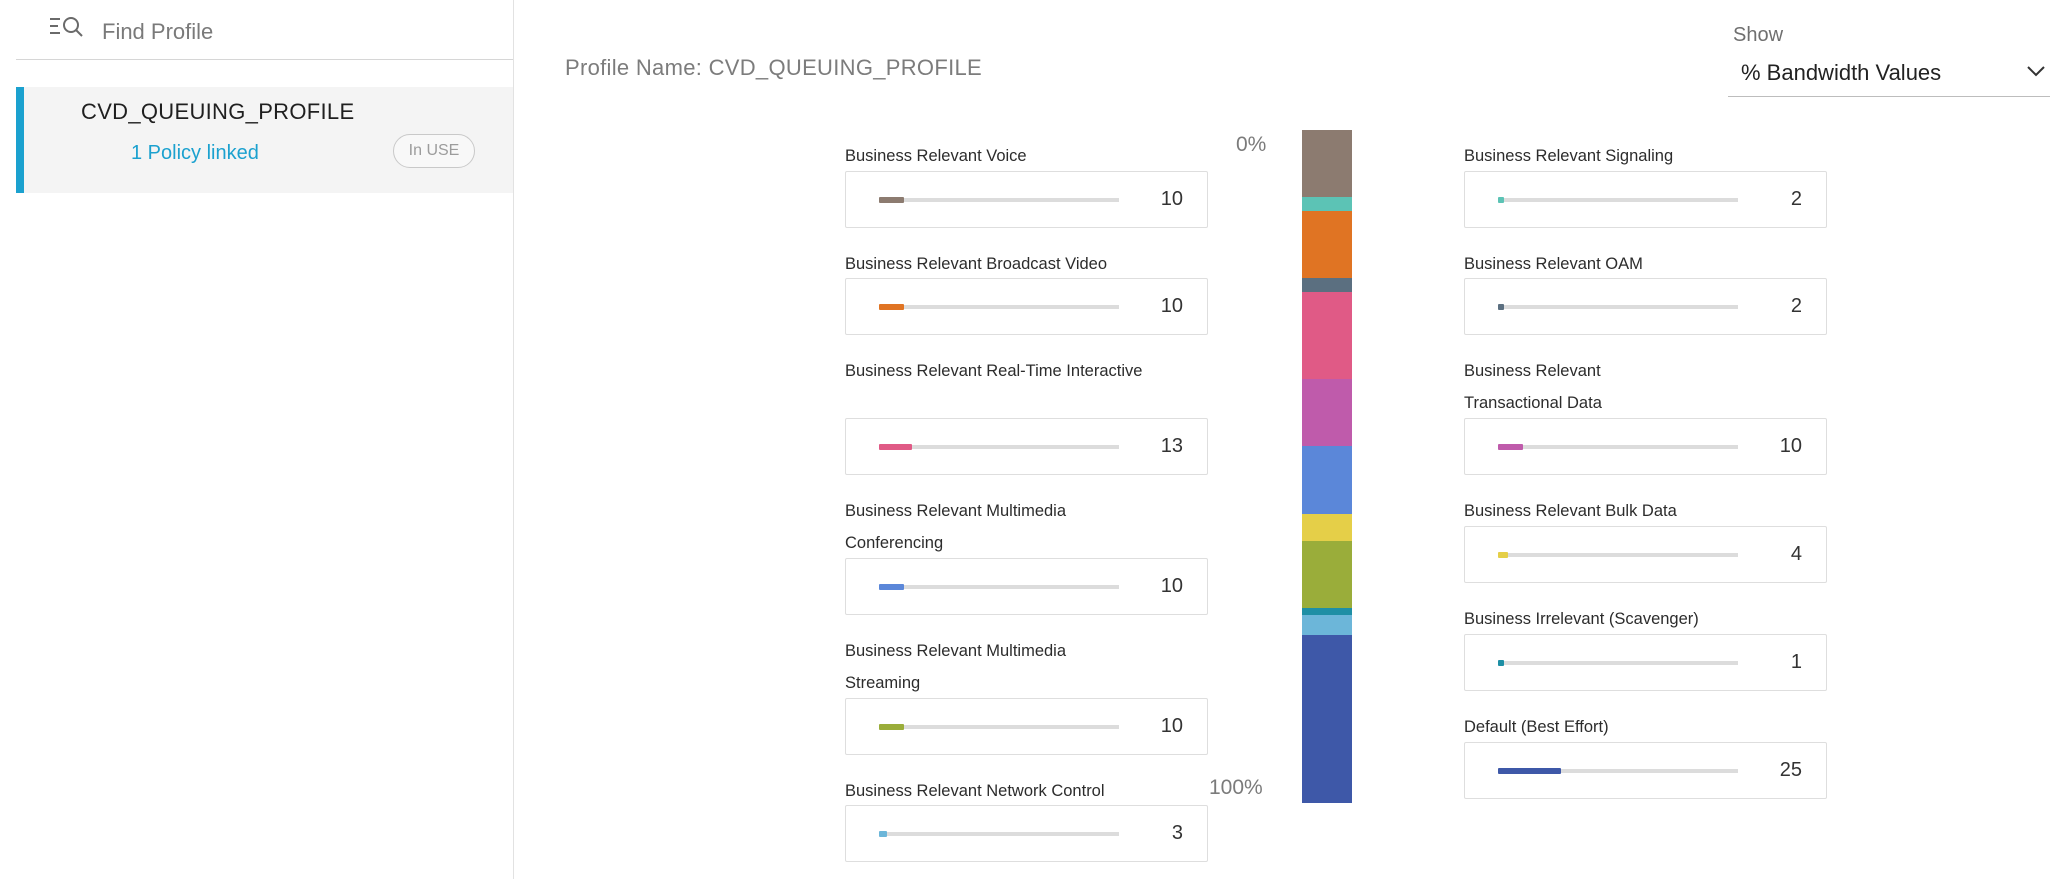 Image resolution: width=2071 pixels, height=879 pixels. What do you see at coordinates (1171, 446) in the screenshot?
I see `bandwidth-value: 13` at bounding box center [1171, 446].